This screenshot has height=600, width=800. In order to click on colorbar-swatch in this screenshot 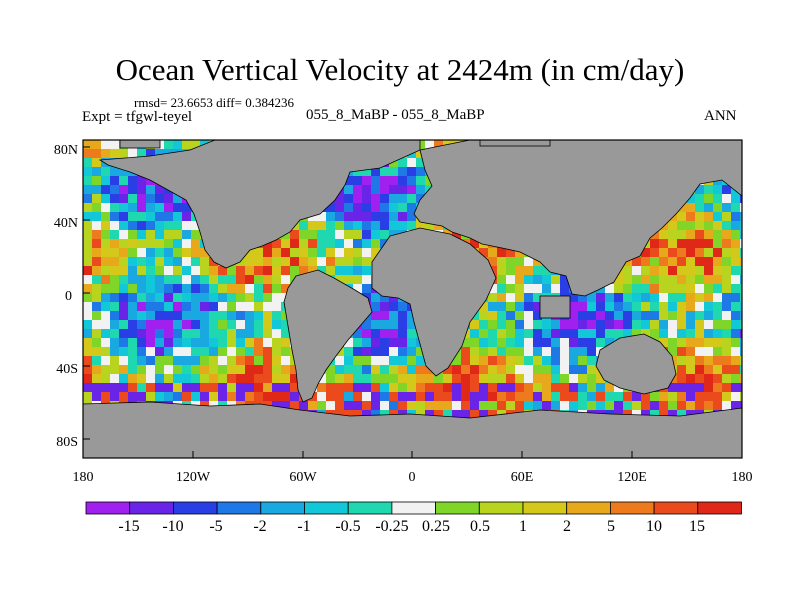, I will do `click(151, 508)`.